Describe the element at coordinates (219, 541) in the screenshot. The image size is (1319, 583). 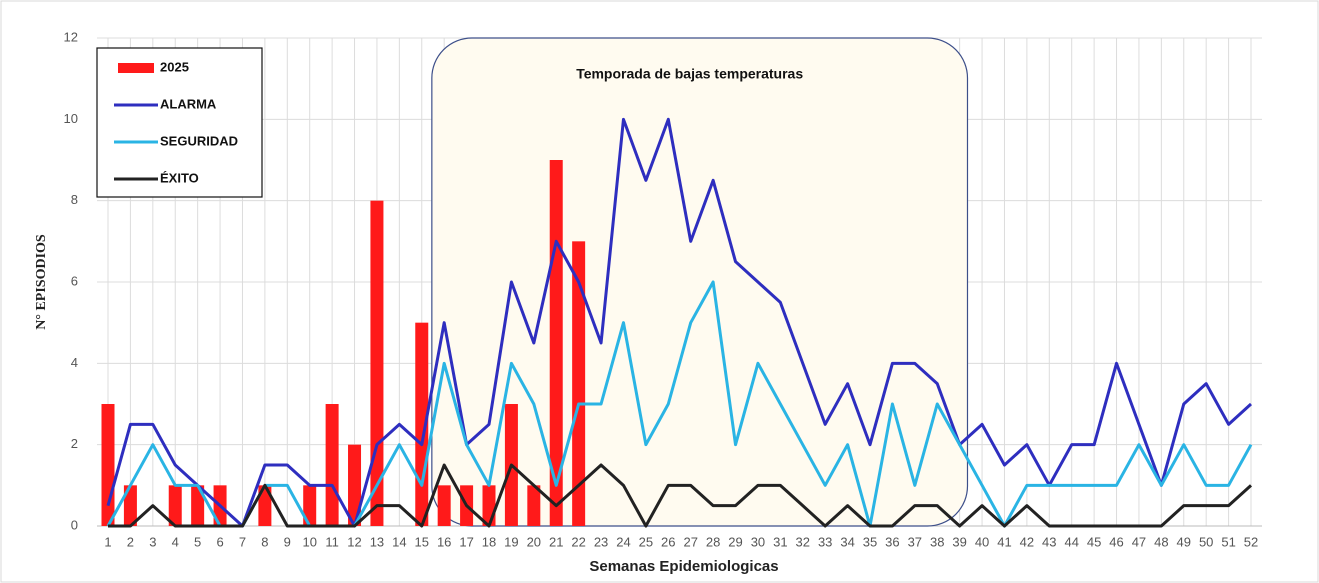
I see `x-tick-label: 6` at that location.